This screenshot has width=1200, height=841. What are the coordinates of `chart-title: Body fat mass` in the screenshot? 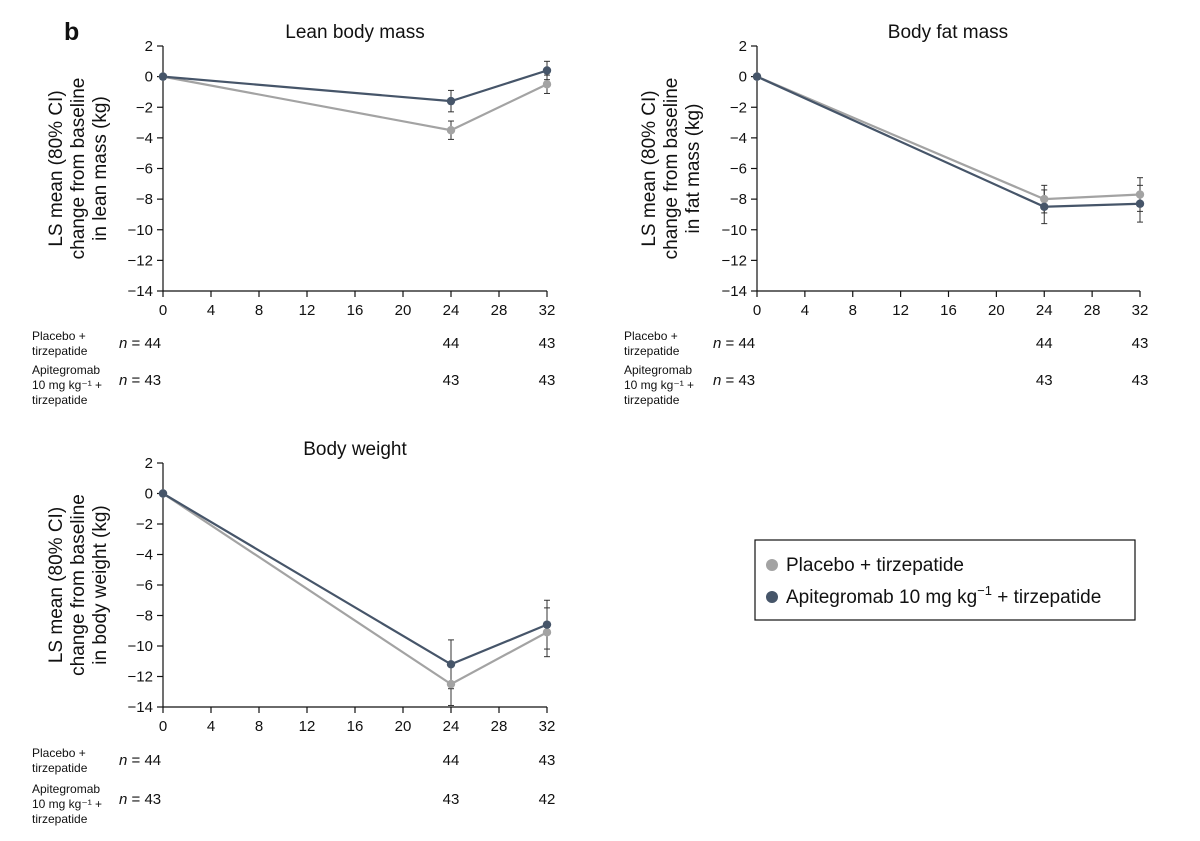 It's located at (948, 32).